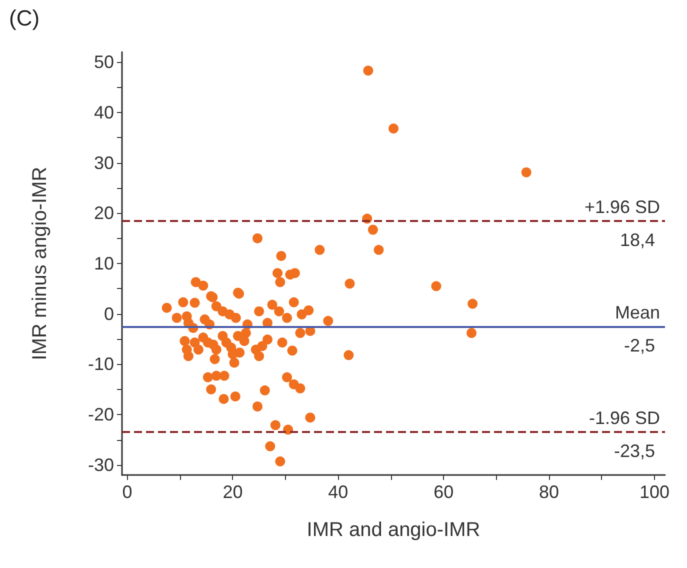  Describe the element at coordinates (549, 492) in the screenshot. I see `x-tick-label: 80` at that location.